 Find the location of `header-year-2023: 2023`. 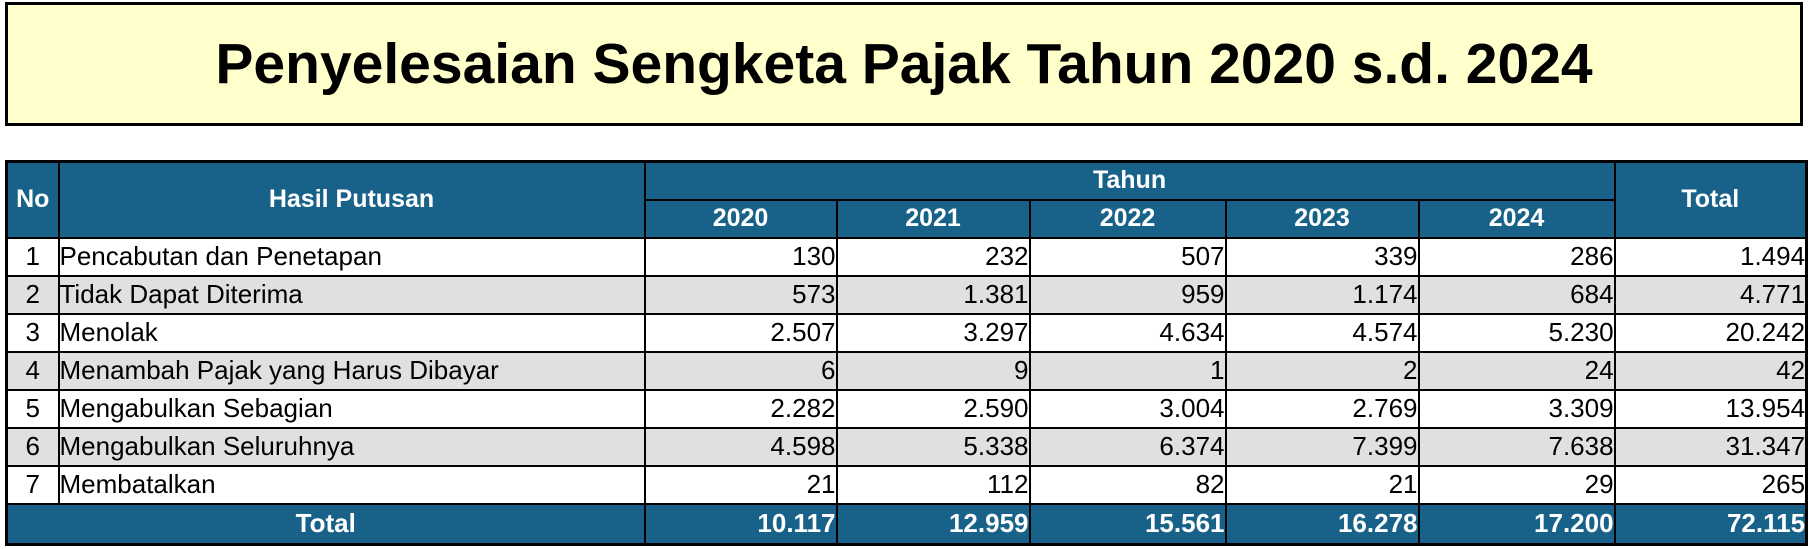

header-year-2023: 2023 is located at coordinates (1322, 218).